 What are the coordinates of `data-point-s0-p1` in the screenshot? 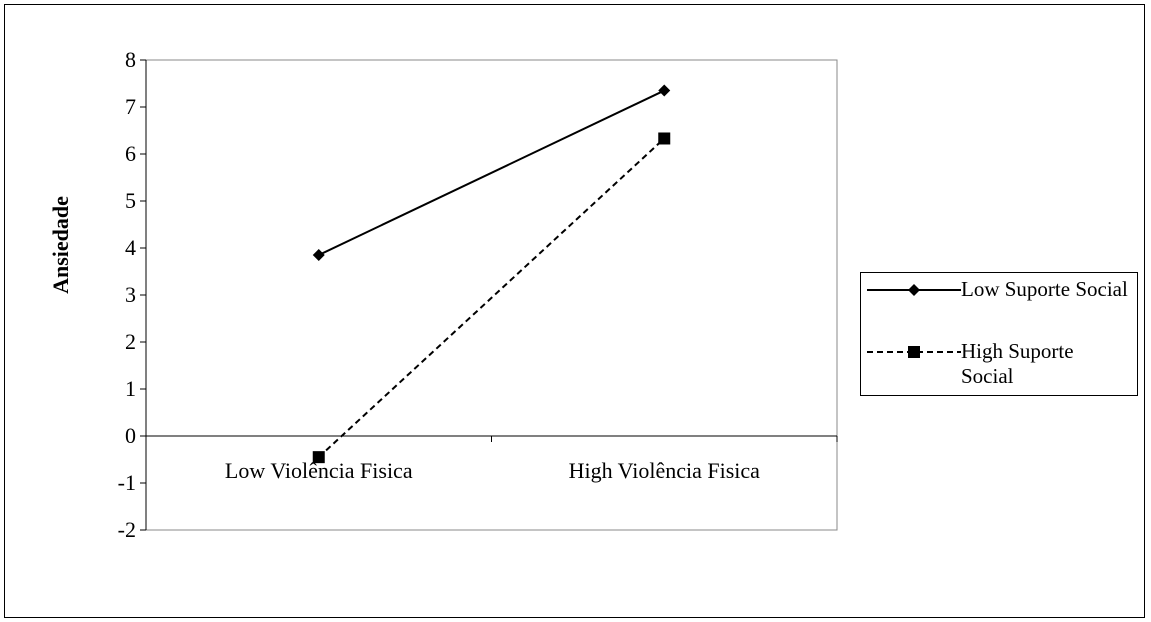 It's located at (664, 90).